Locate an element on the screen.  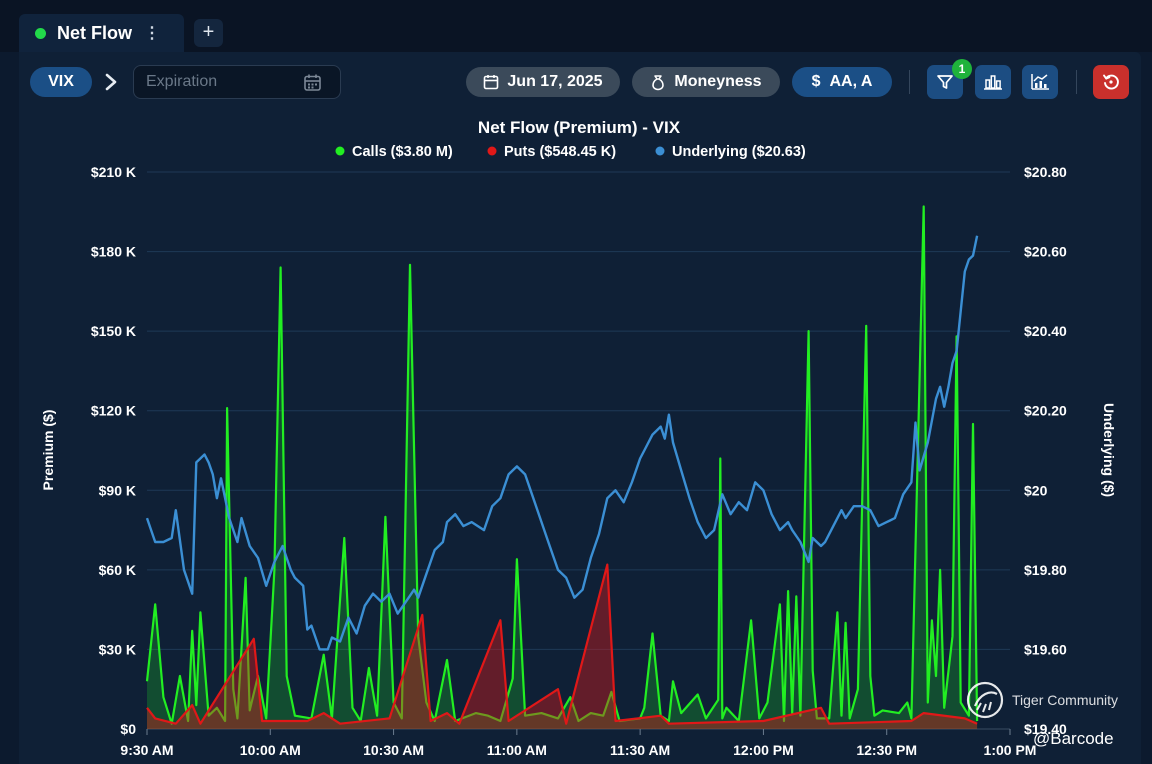
combo-chart-button is located at coordinates (1040, 82).